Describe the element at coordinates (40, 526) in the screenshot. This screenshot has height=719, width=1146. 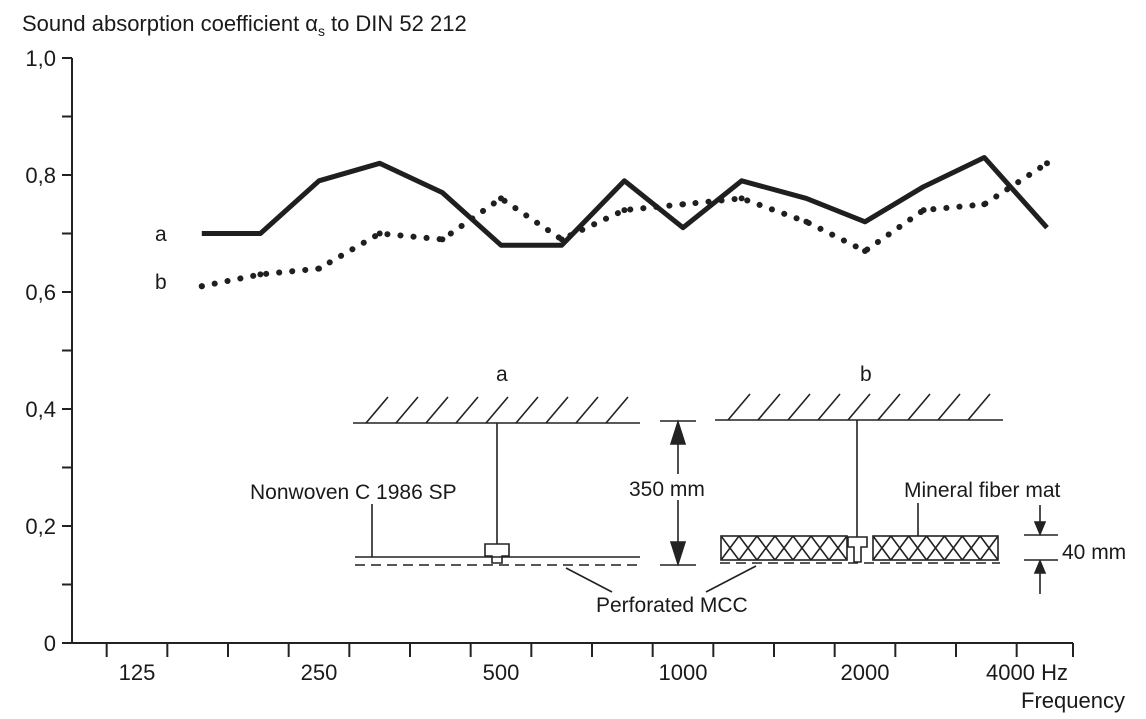
I see `y-tick-label: 0,2` at that location.